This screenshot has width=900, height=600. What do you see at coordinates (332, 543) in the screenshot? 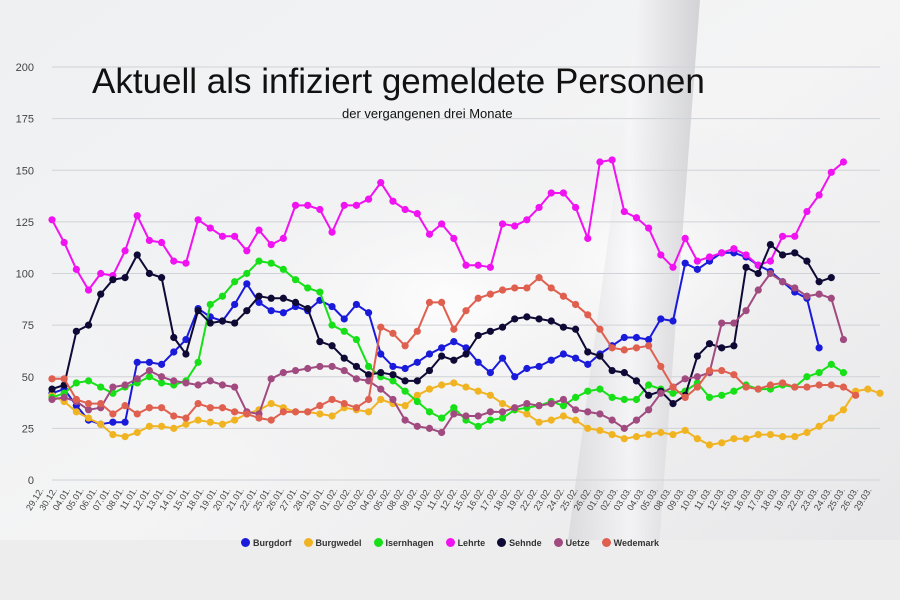
I see `legend-item: Burgwedel` at bounding box center [332, 543].